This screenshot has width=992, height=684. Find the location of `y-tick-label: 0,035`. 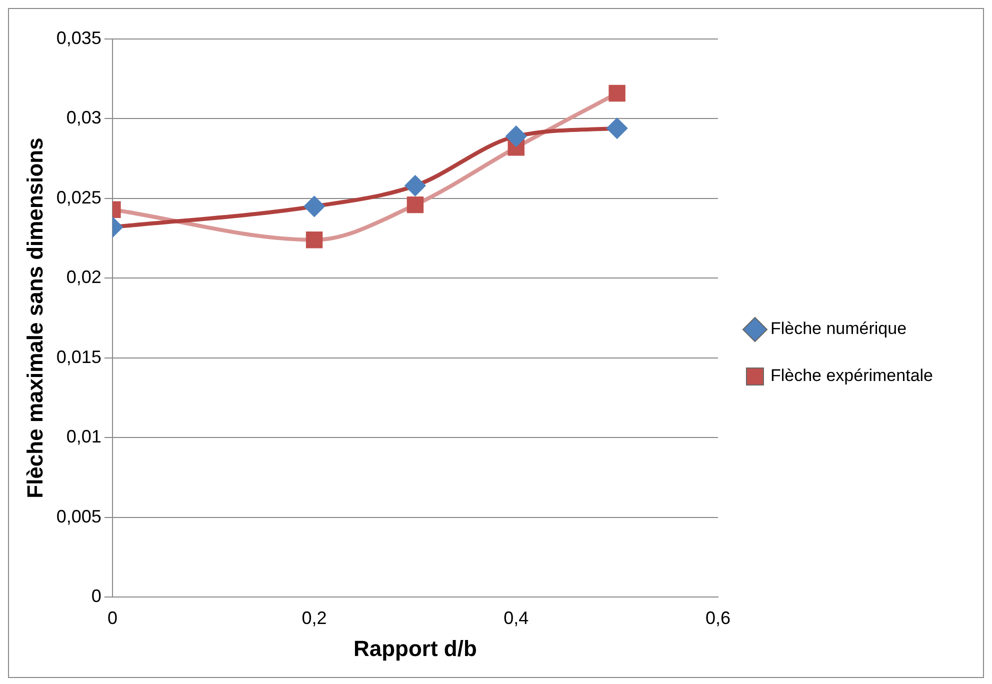

y-tick-label: 0,035 is located at coordinates (79, 38).